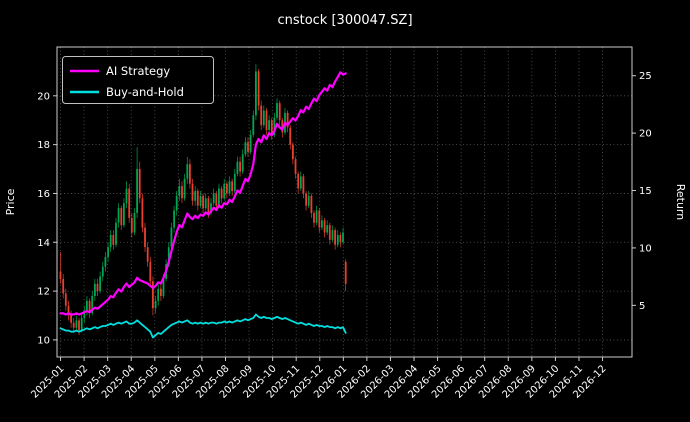 Image resolution: width=690 pixels, height=422 pixels. What do you see at coordinates (680, 202) in the screenshot?
I see `y-axis-label-right: Return` at bounding box center [680, 202].